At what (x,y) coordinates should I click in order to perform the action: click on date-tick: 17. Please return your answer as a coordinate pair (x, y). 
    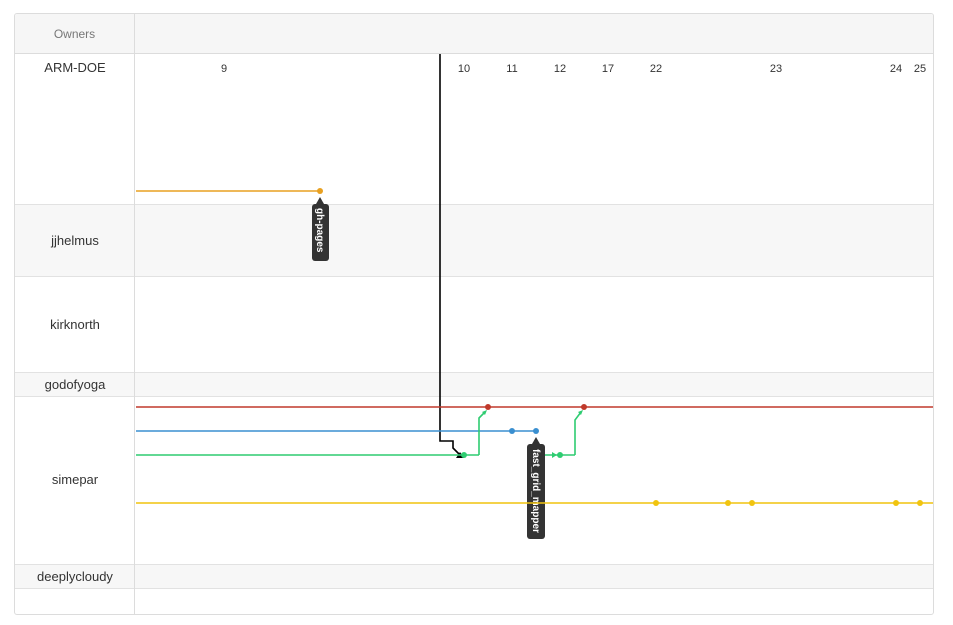
    Looking at the image, I should click on (608, 69).